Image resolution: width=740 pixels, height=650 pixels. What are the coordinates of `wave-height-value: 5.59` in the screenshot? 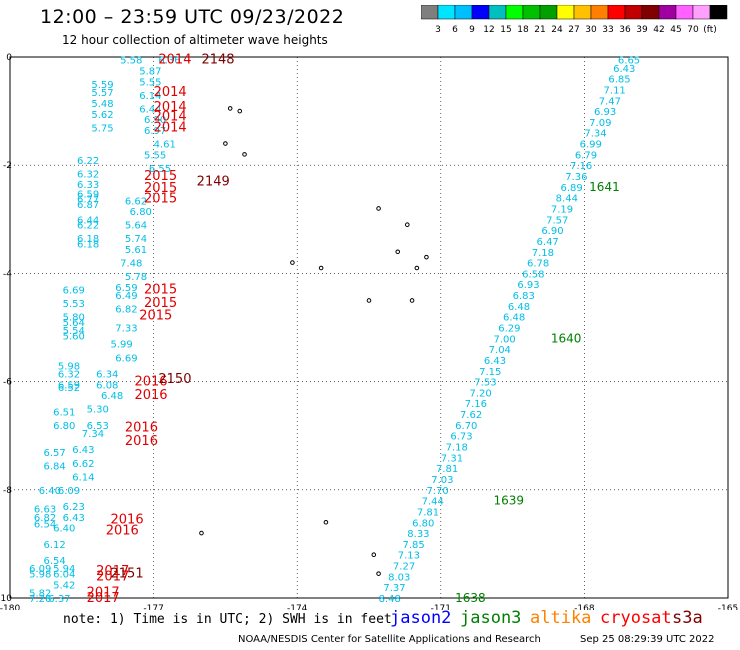 It's located at (102, 85).